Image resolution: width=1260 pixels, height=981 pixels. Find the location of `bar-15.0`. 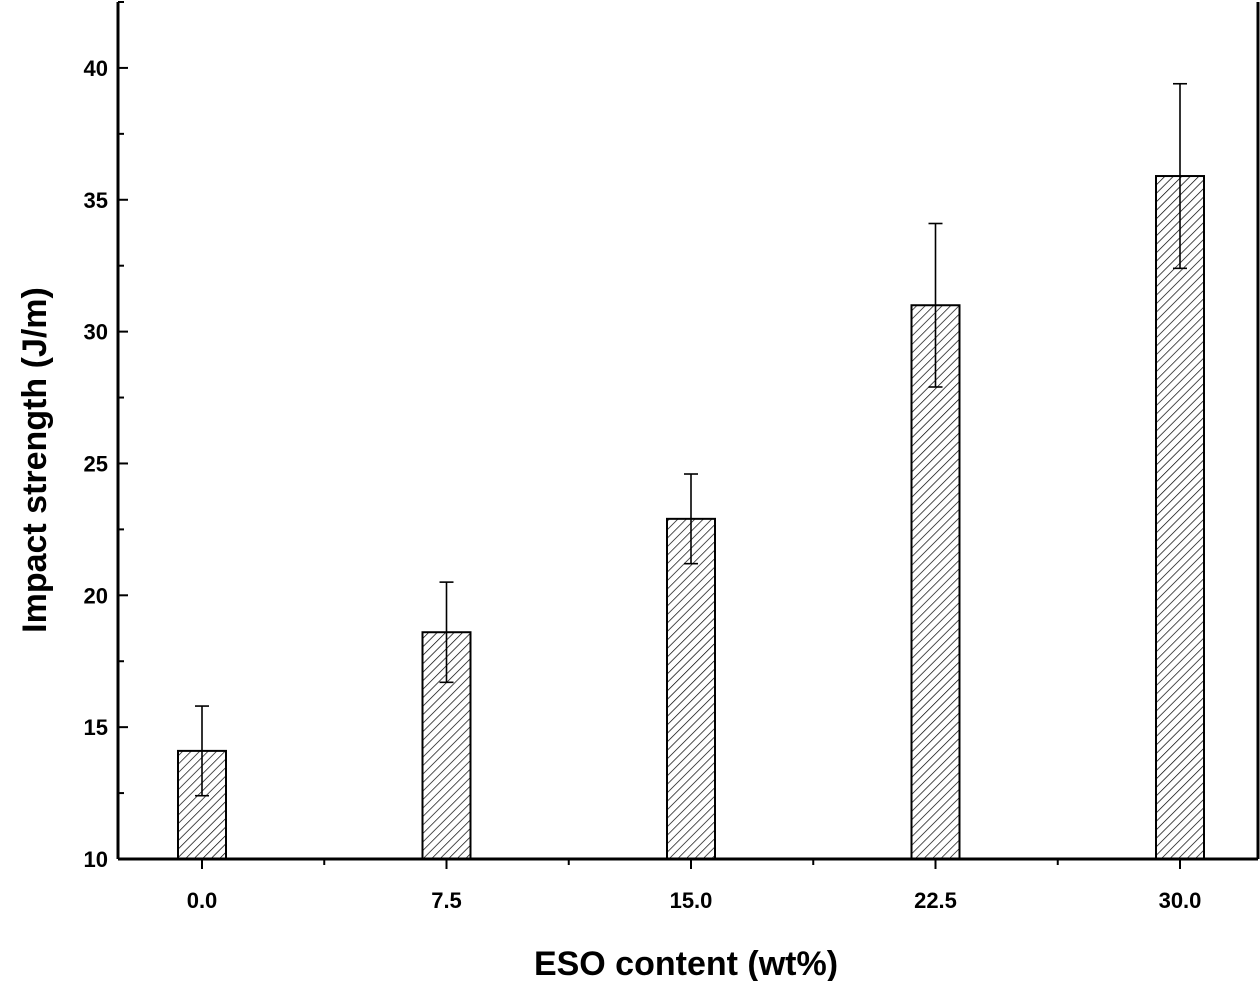

bar-15.0 is located at coordinates (691, 688).